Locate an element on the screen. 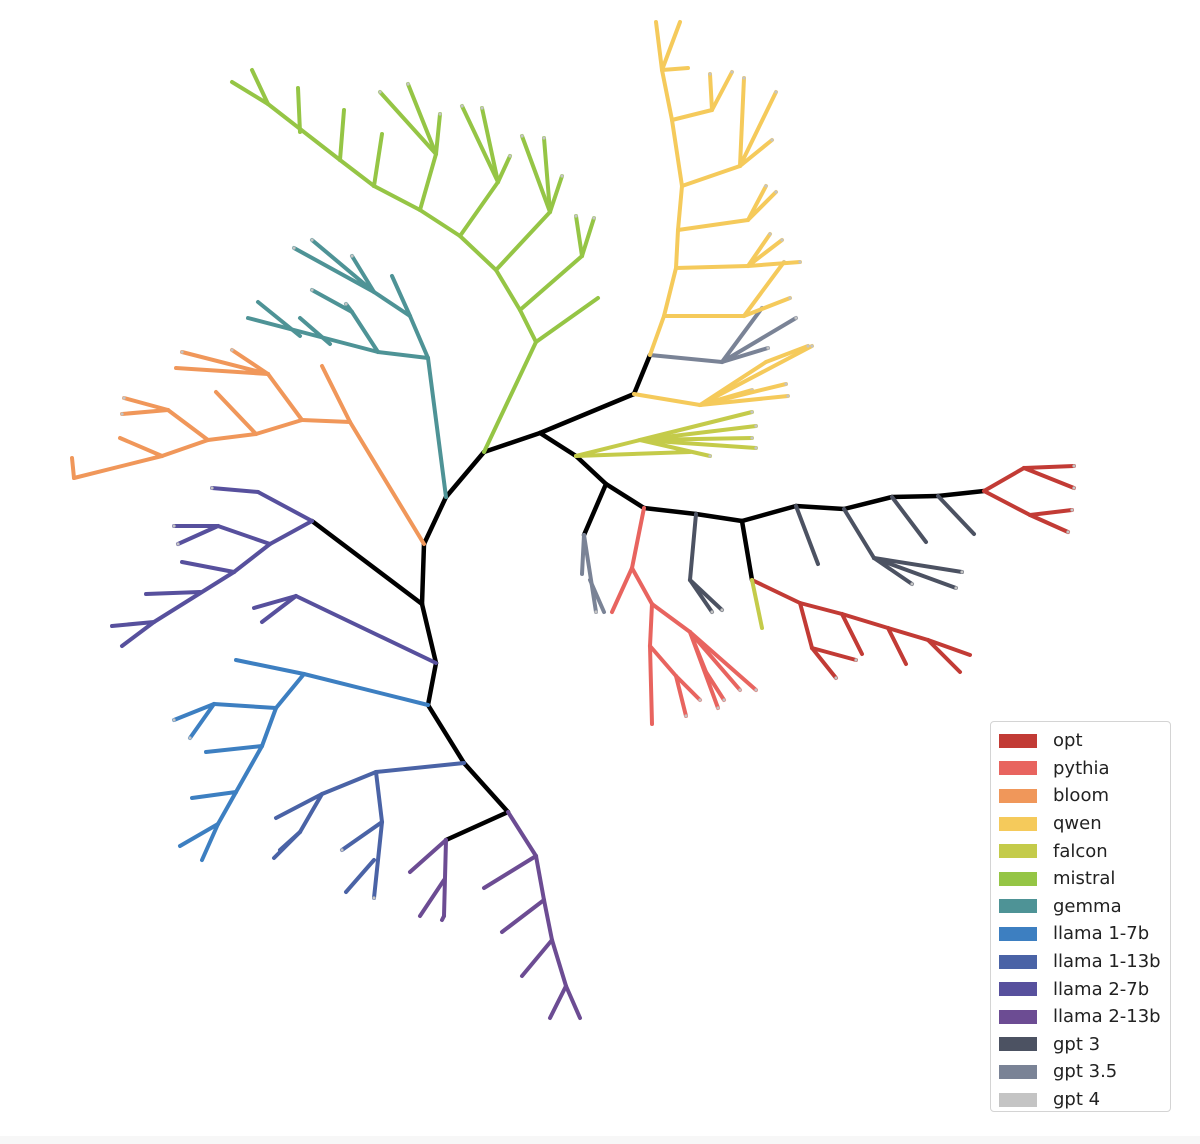 The height and width of the screenshot is (1144, 1200). legend-swatch-qwen is located at coordinates (1018, 823).